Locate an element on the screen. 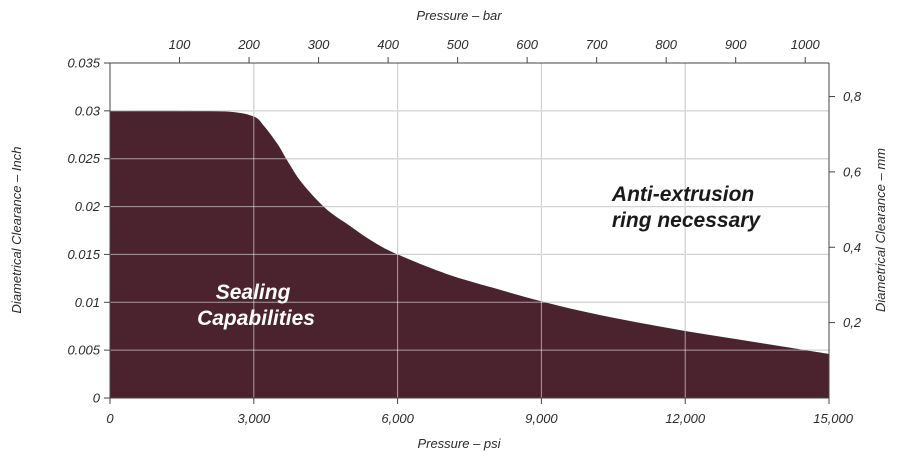 The width and height of the screenshot is (898, 456). y-tick-label: 0 is located at coordinates (97, 398).